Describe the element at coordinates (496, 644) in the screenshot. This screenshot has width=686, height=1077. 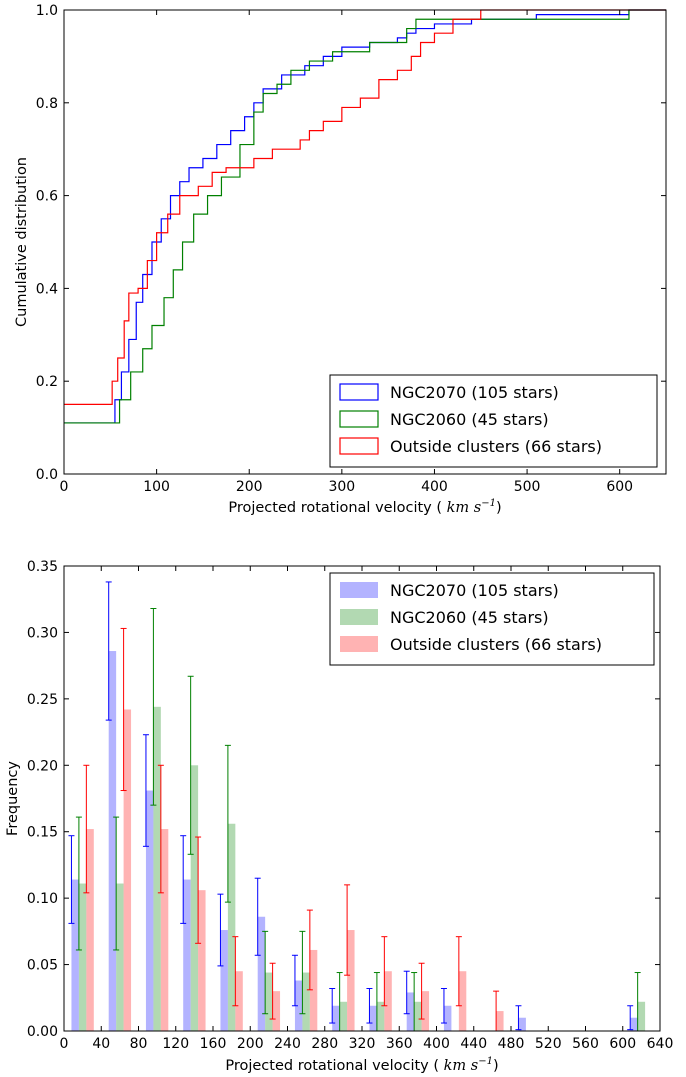
I see `frequency-legend-label: Outside clusters (66 stars)` at that location.